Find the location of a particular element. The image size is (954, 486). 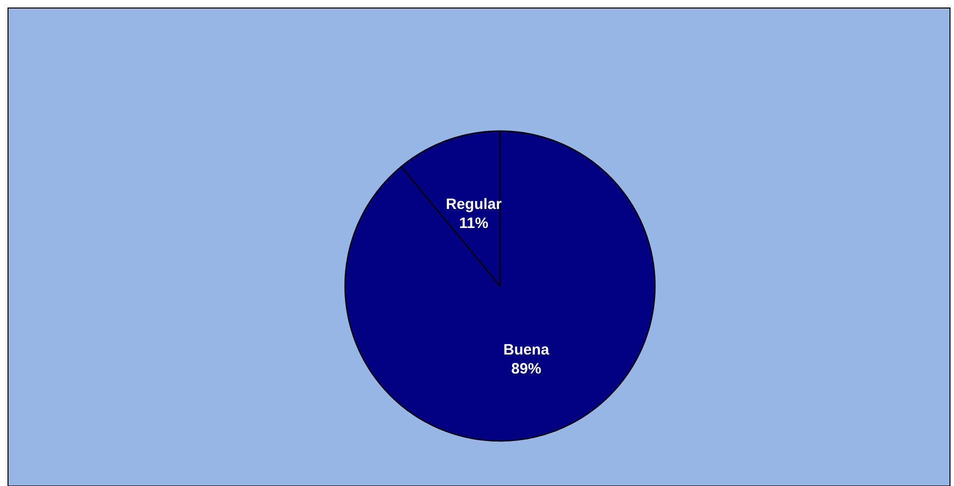

slice-label: Regular is located at coordinates (474, 205).